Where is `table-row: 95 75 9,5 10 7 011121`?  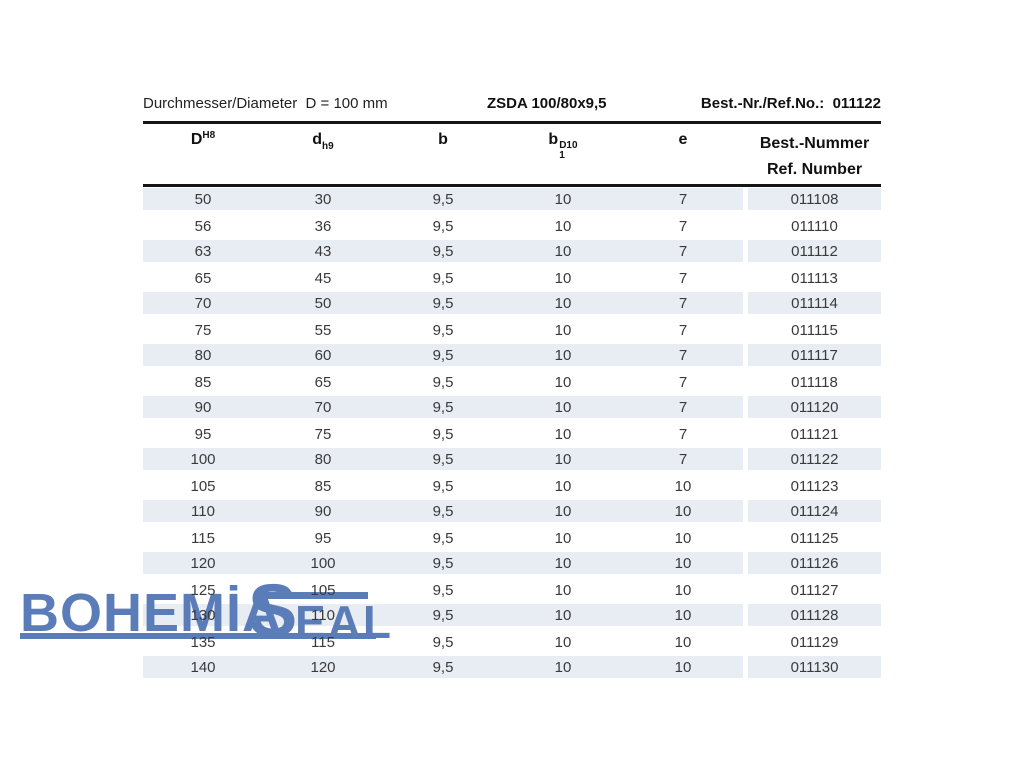
table-row: 95 75 9,5 10 7 011121 is located at coordinates (512, 434).